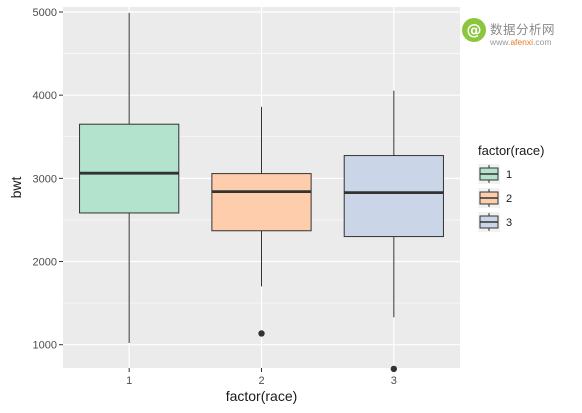 Image resolution: width=582 pixels, height=413 pixels. Describe the element at coordinates (394, 381) in the screenshot. I see `x-tick-label: 3` at that location.